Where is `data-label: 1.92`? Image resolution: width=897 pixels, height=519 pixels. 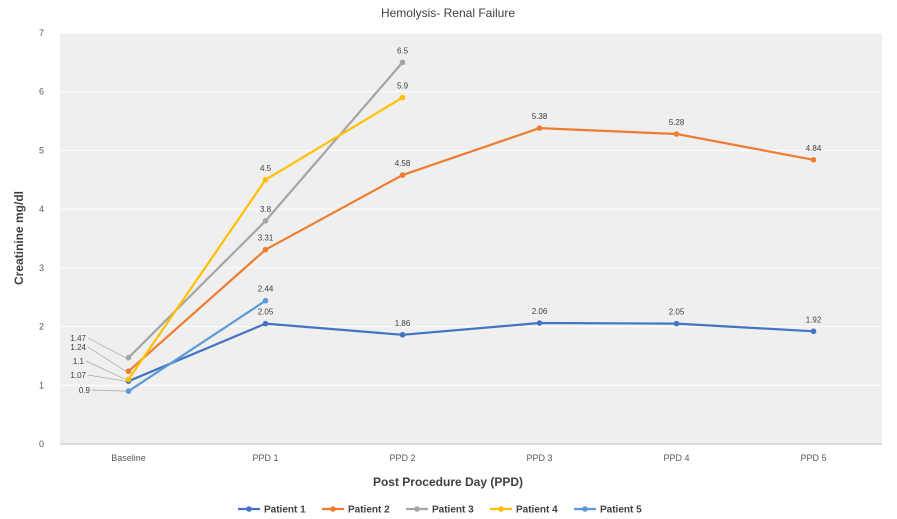
data-label: 1.92 is located at coordinates (814, 319).